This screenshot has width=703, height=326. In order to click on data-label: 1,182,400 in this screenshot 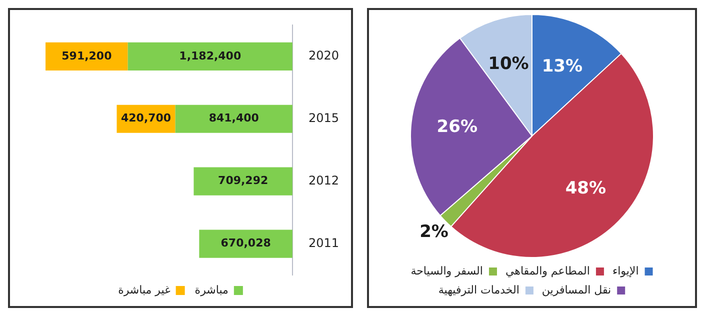, I will do `click(210, 55)`.